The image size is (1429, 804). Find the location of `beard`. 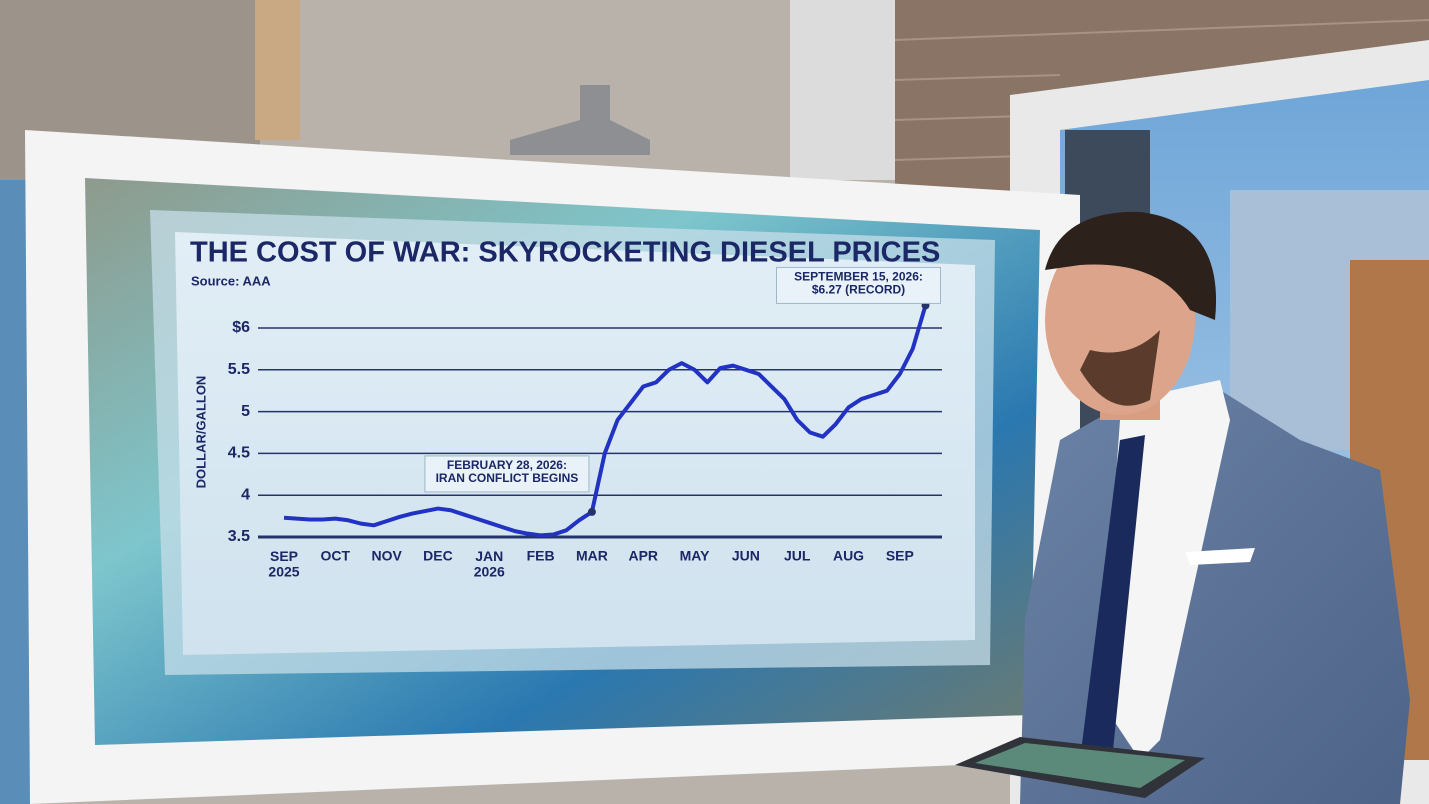

beard is located at coordinates (1120, 368).